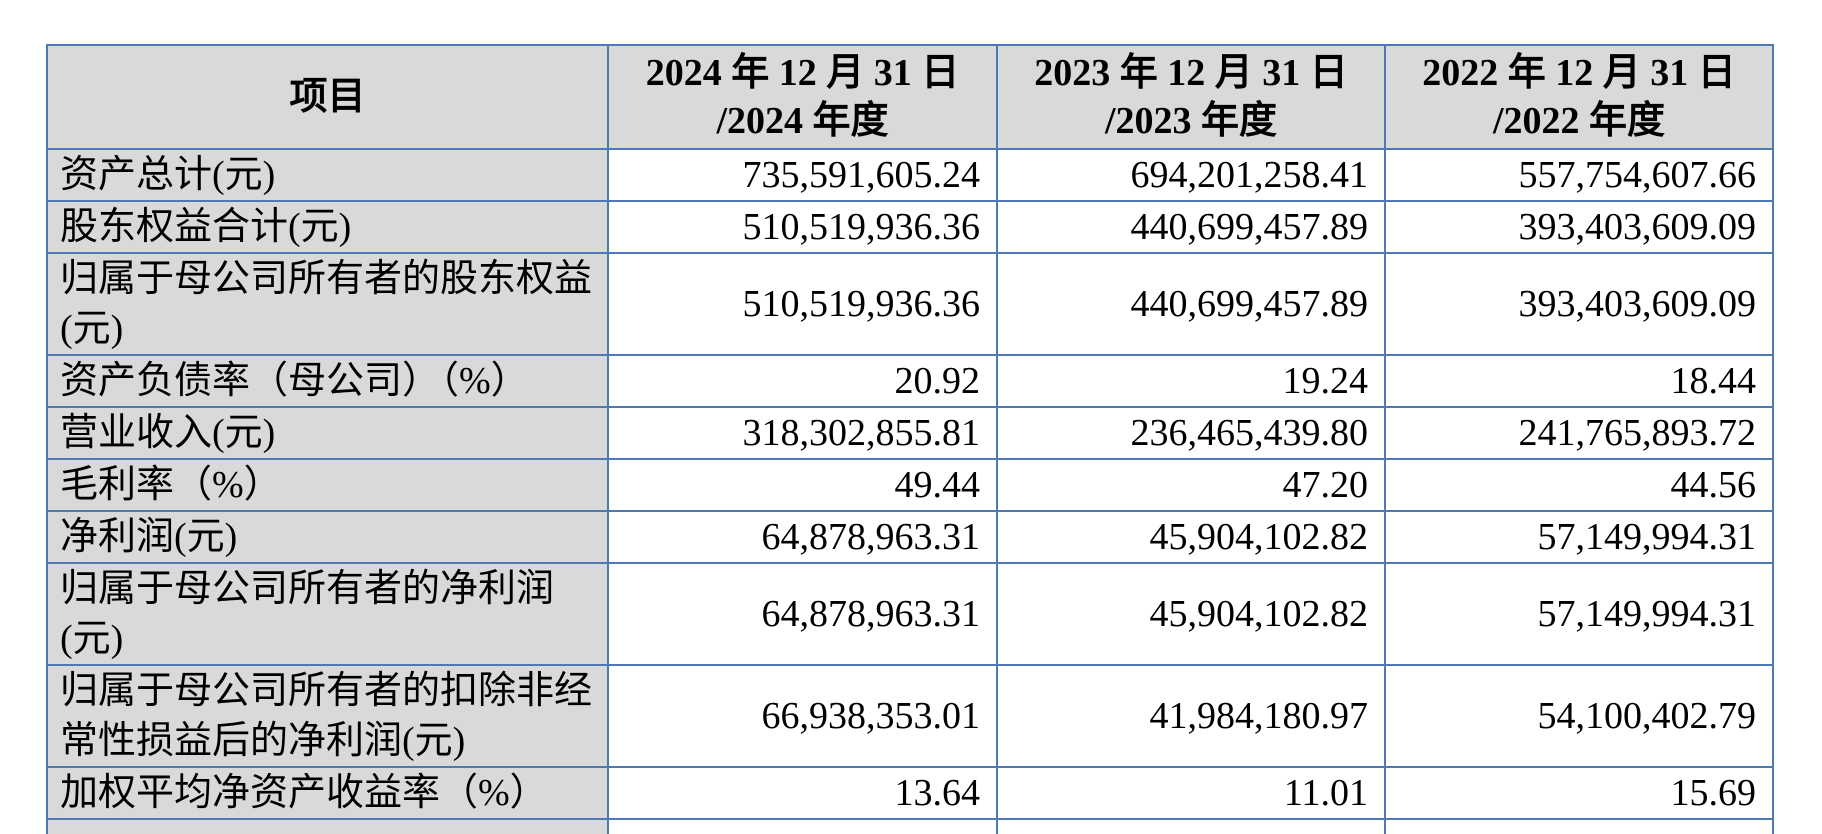  I want to click on header-cell-item: 项目, so click(327, 97).